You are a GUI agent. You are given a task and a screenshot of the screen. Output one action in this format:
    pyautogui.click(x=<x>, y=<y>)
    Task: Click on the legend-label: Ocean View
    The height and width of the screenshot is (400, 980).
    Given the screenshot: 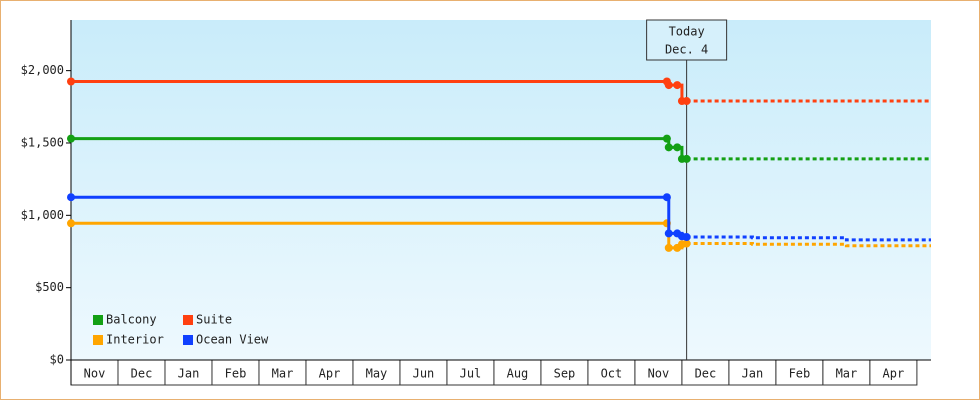 What is the action you would take?
    pyautogui.click(x=232, y=340)
    